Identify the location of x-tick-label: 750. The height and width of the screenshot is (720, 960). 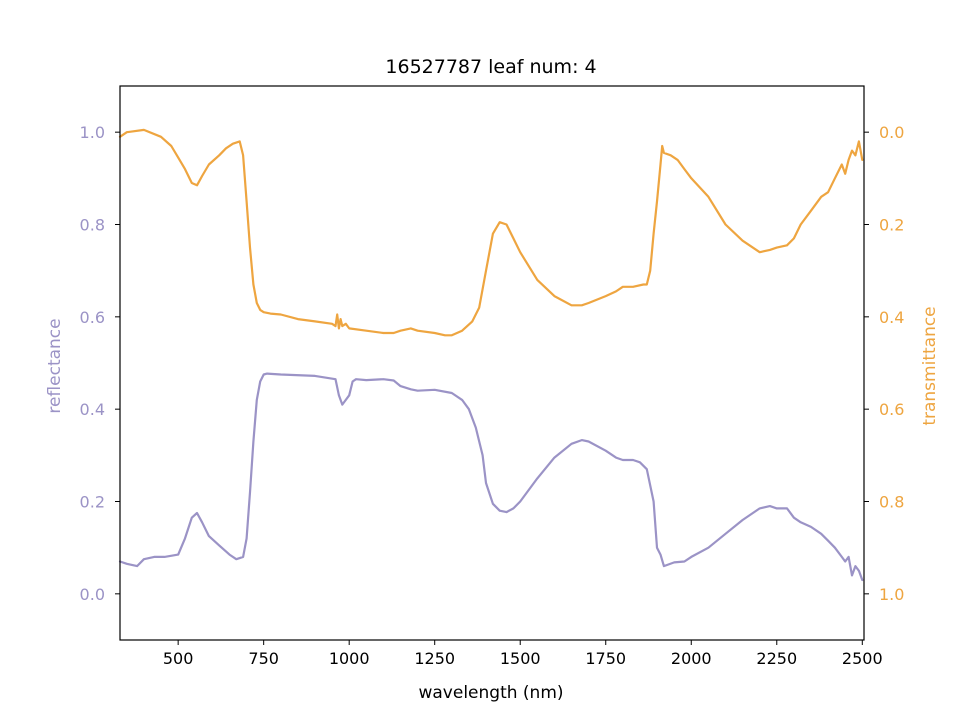
(263, 658).